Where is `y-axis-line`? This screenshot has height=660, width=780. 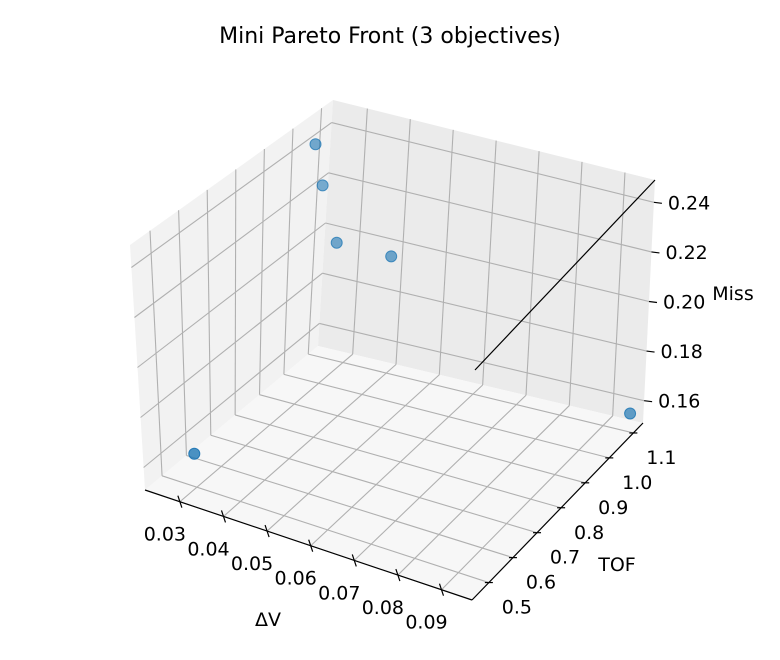
y-axis-line is located at coordinates (557, 511).